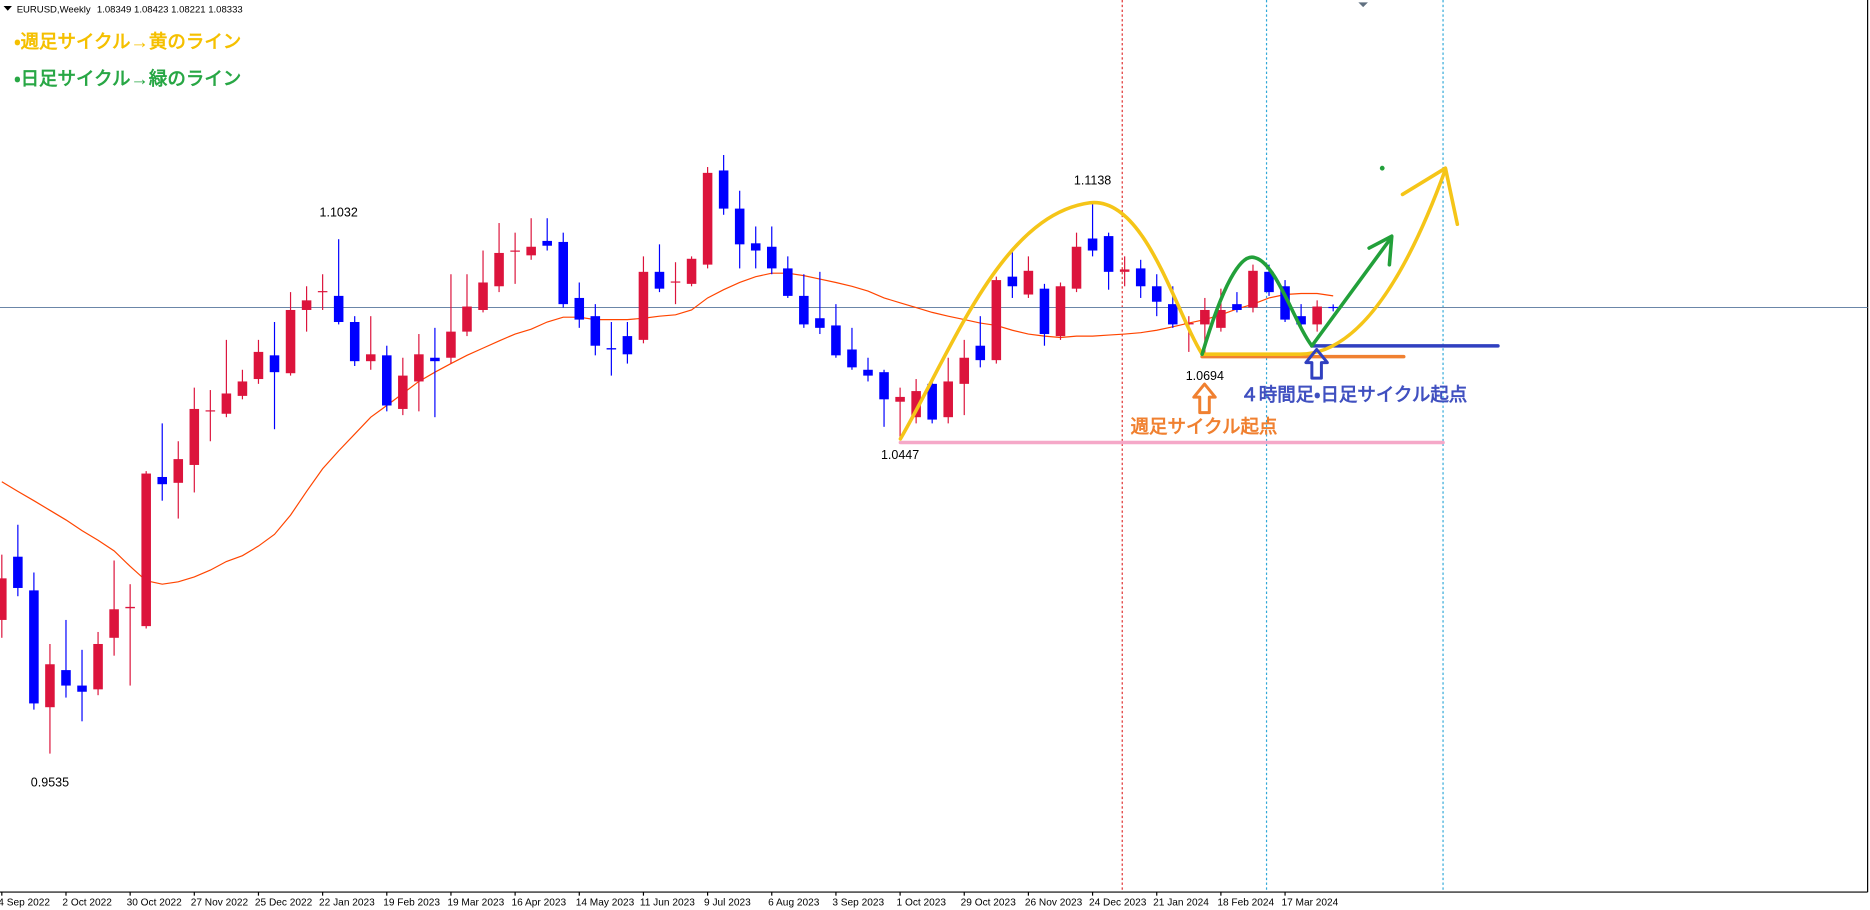 The height and width of the screenshot is (910, 1870). Describe the element at coordinates (87, 902) in the screenshot. I see `x-tick-label: 2 Oct 2022` at that location.